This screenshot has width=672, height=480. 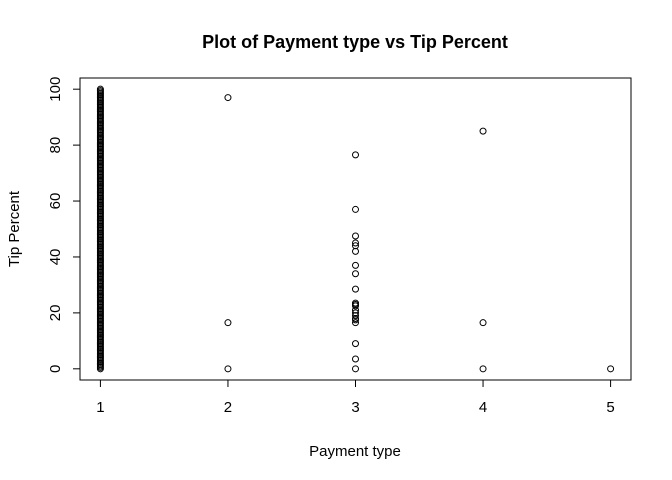 I want to click on y-tick-label: 0, so click(x=55, y=369).